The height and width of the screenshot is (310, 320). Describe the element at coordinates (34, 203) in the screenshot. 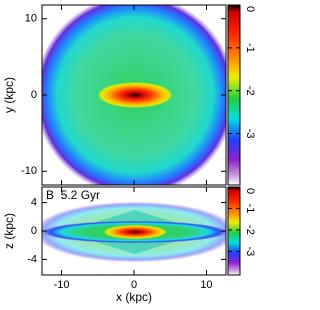

I see `y-tick-label: 4` at that location.